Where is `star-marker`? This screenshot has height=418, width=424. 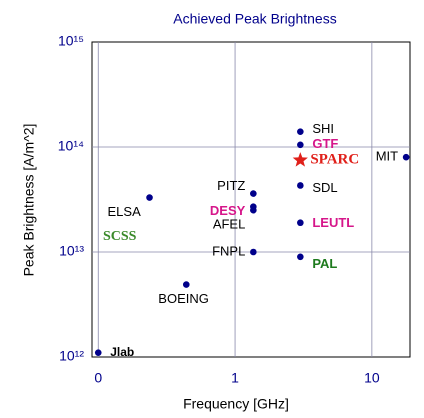
star-marker is located at coordinates (300, 159).